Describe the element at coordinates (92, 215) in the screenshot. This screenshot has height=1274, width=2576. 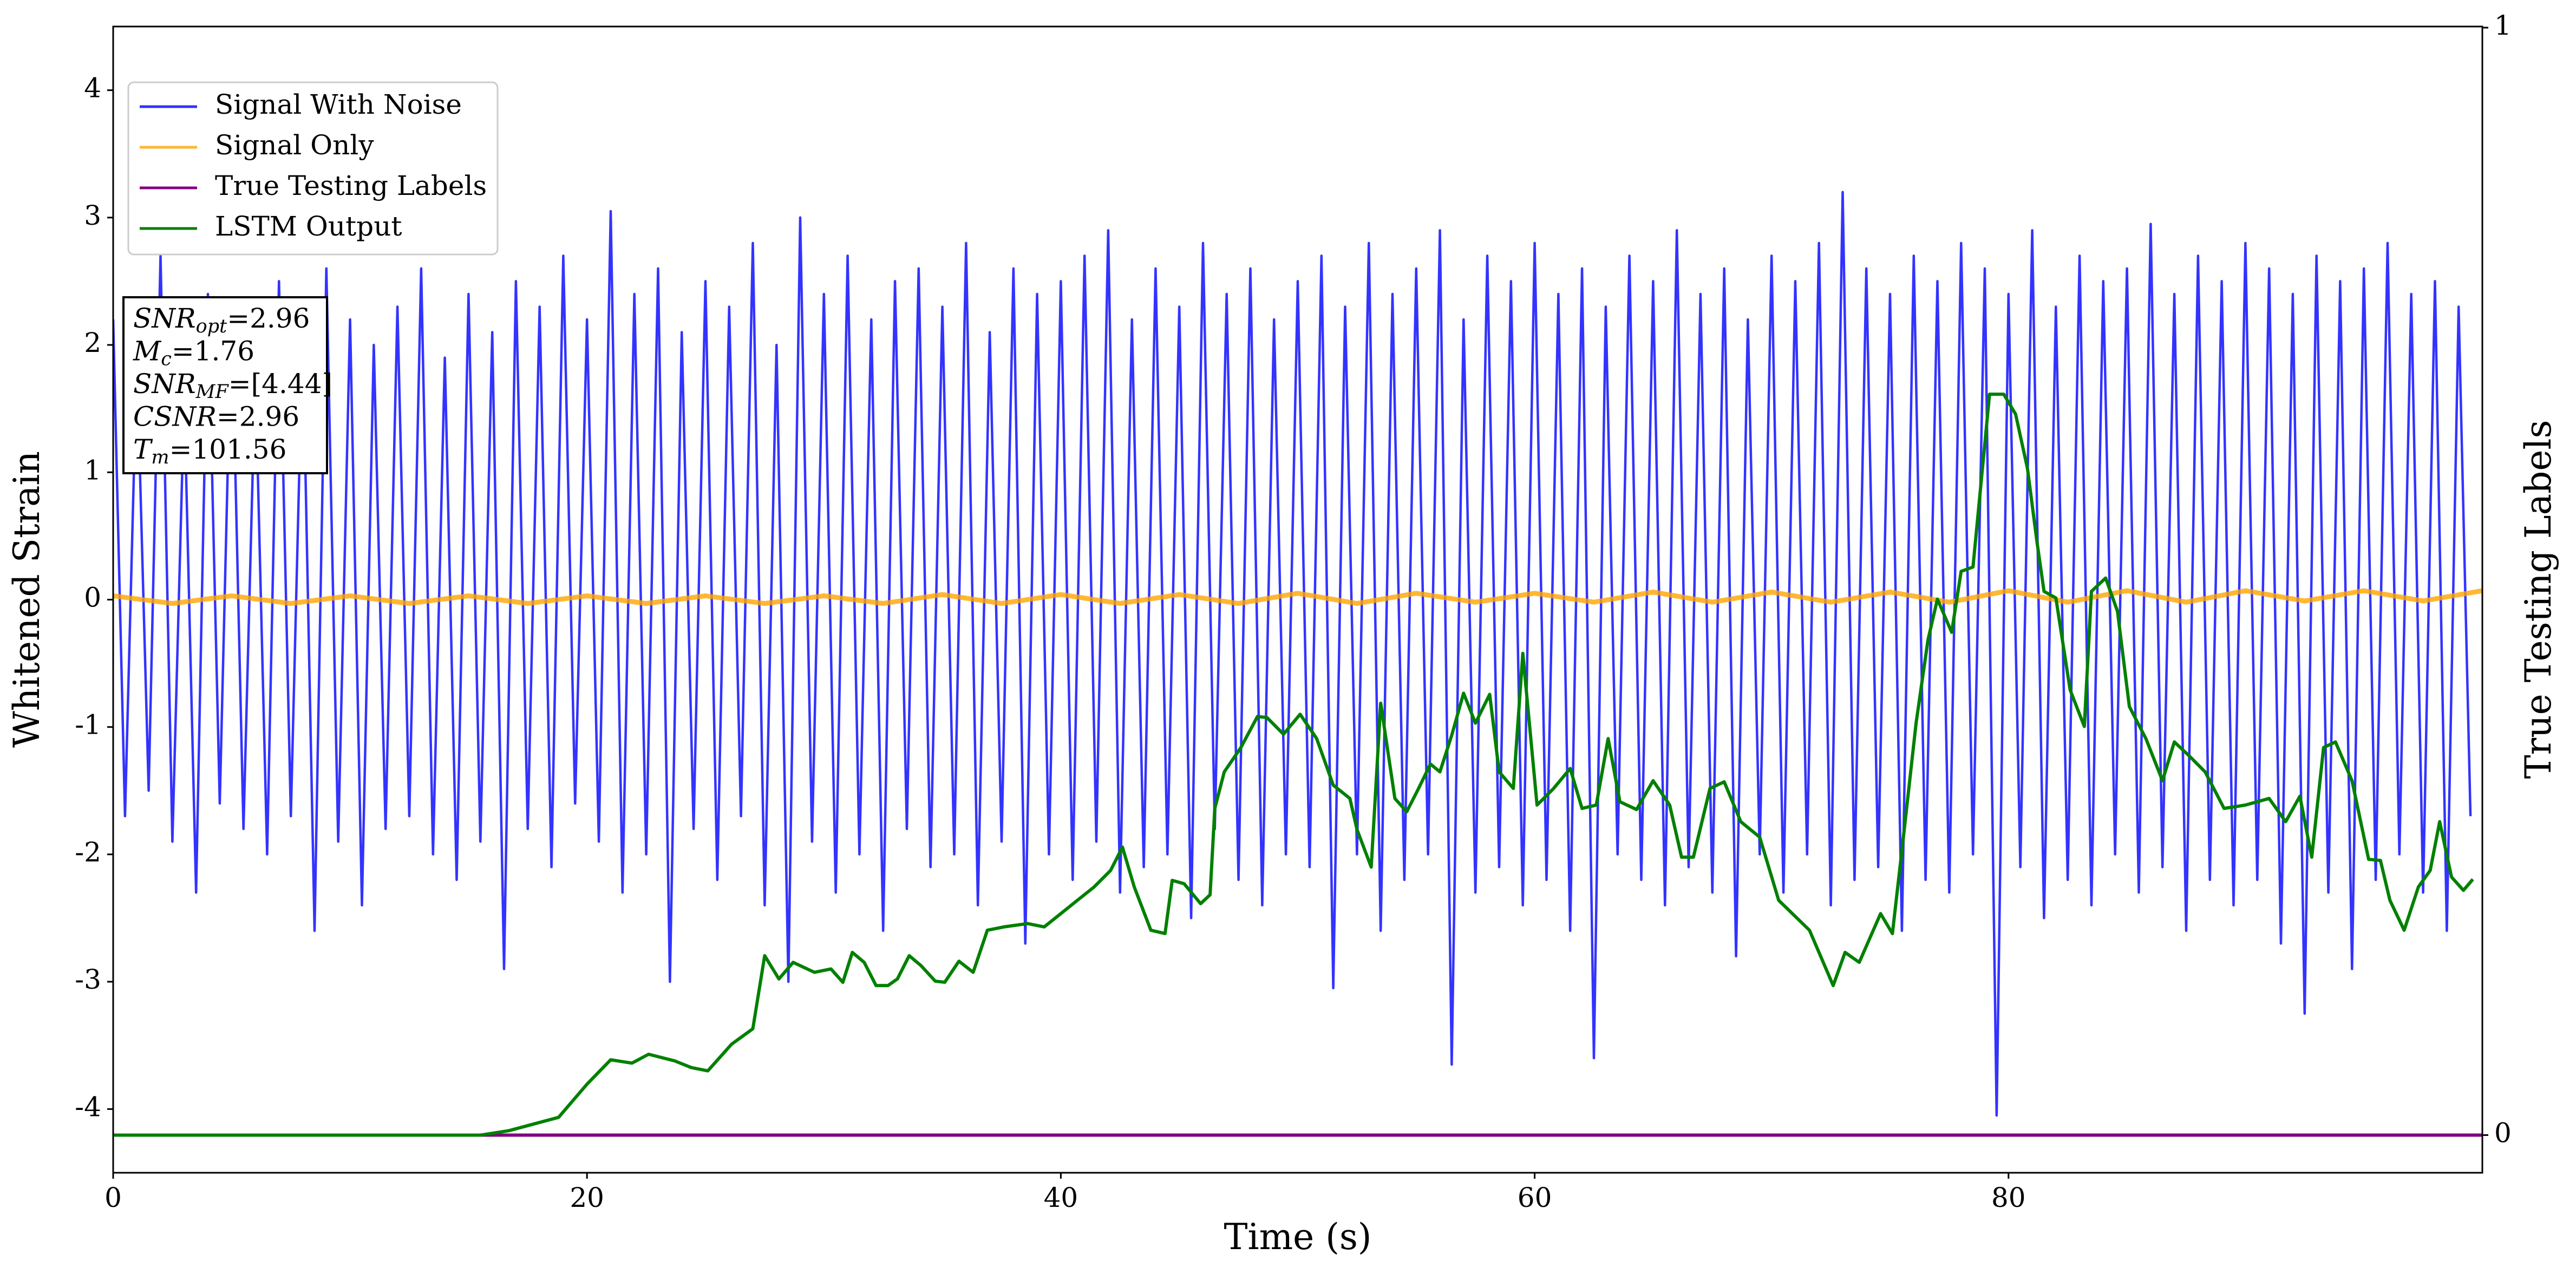
I see `y-tick-label: 3` at that location.